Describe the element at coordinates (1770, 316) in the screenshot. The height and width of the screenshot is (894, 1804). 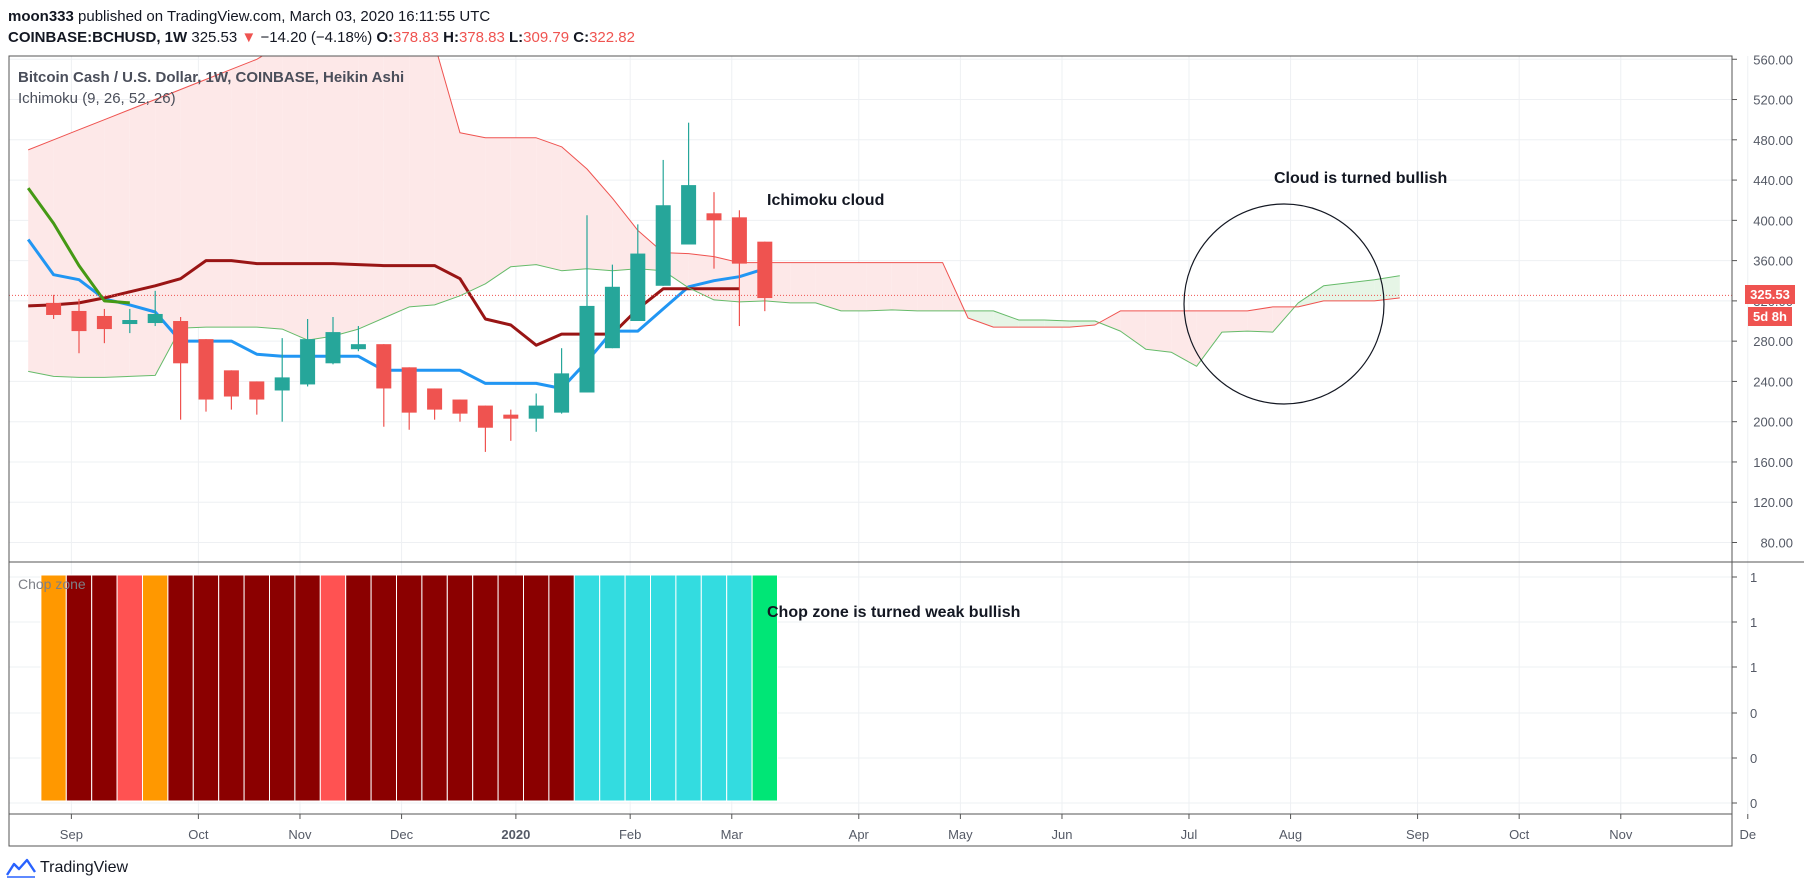
I see `countdown-tag-bg` at that location.